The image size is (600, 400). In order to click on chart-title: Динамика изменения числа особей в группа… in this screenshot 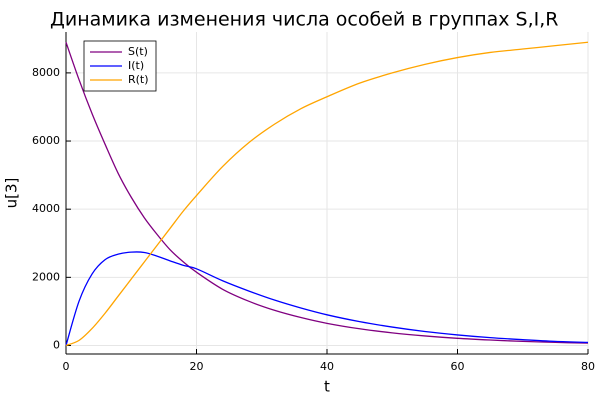, I will do `click(304, 20)`.